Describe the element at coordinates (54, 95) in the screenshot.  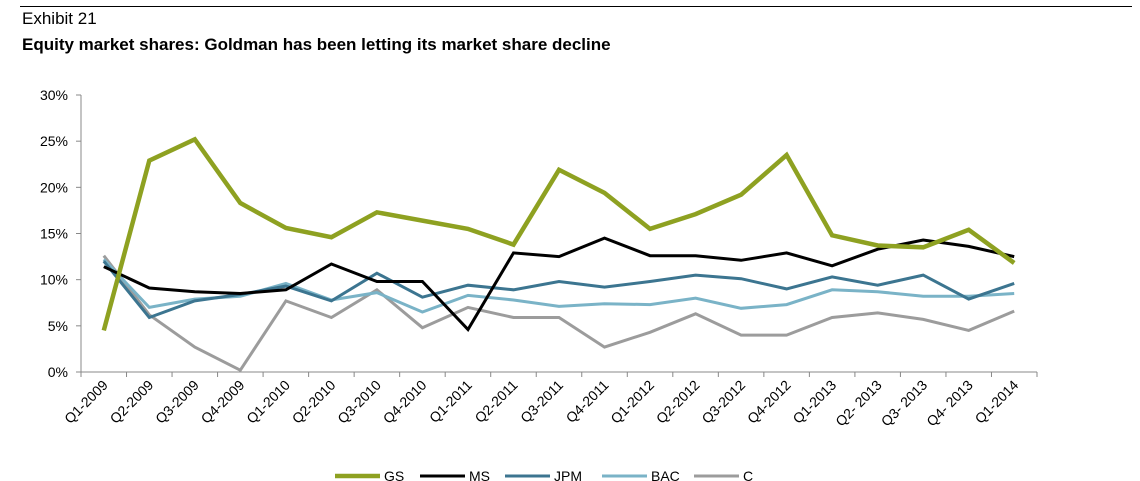
I see `y-tick-label: 30%` at that location.